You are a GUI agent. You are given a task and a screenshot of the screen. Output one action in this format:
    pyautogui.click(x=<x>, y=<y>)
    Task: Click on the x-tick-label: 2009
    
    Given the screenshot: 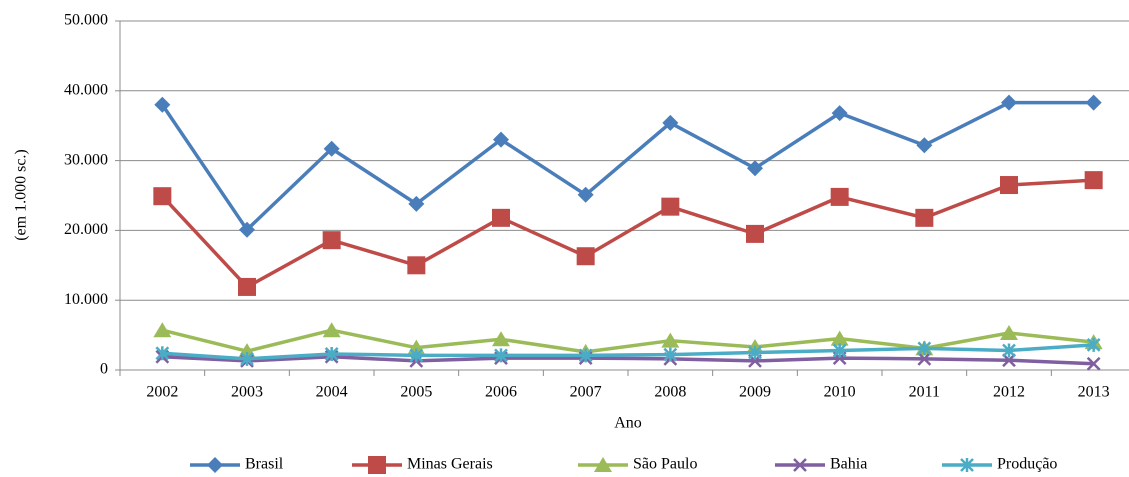 What is the action you would take?
    pyautogui.click(x=755, y=392)
    